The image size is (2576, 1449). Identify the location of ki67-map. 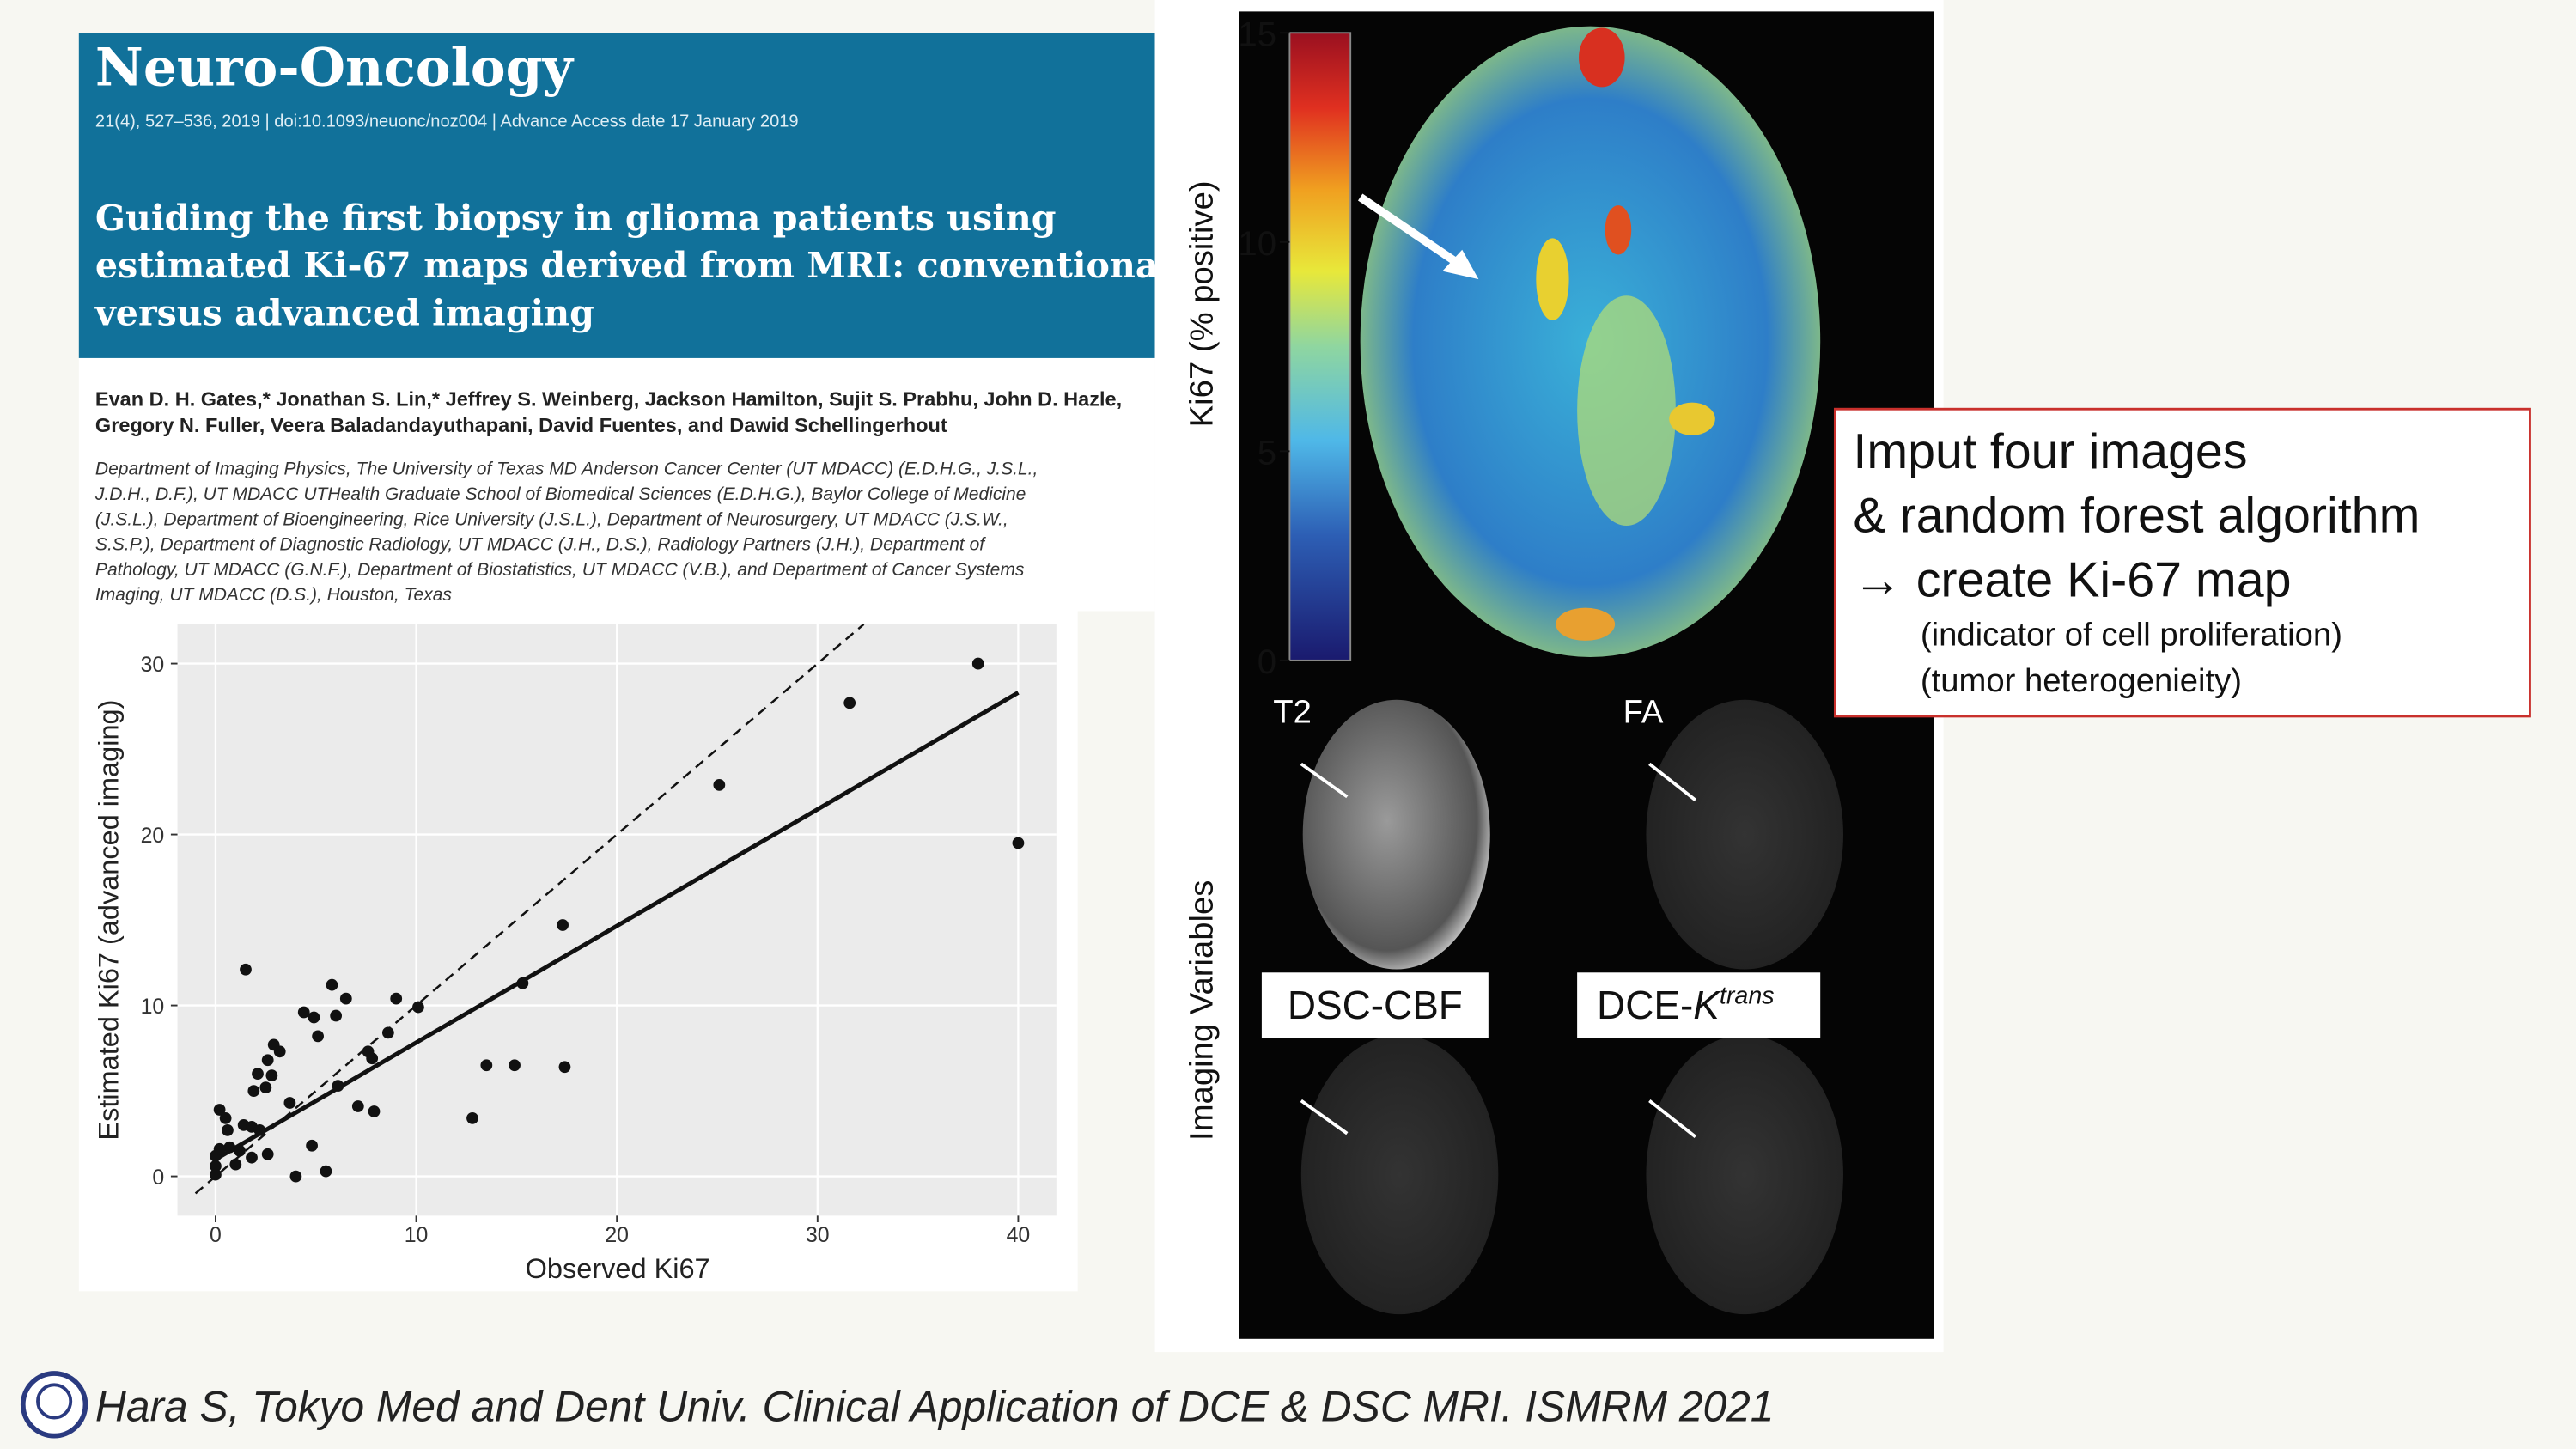
(1589, 342).